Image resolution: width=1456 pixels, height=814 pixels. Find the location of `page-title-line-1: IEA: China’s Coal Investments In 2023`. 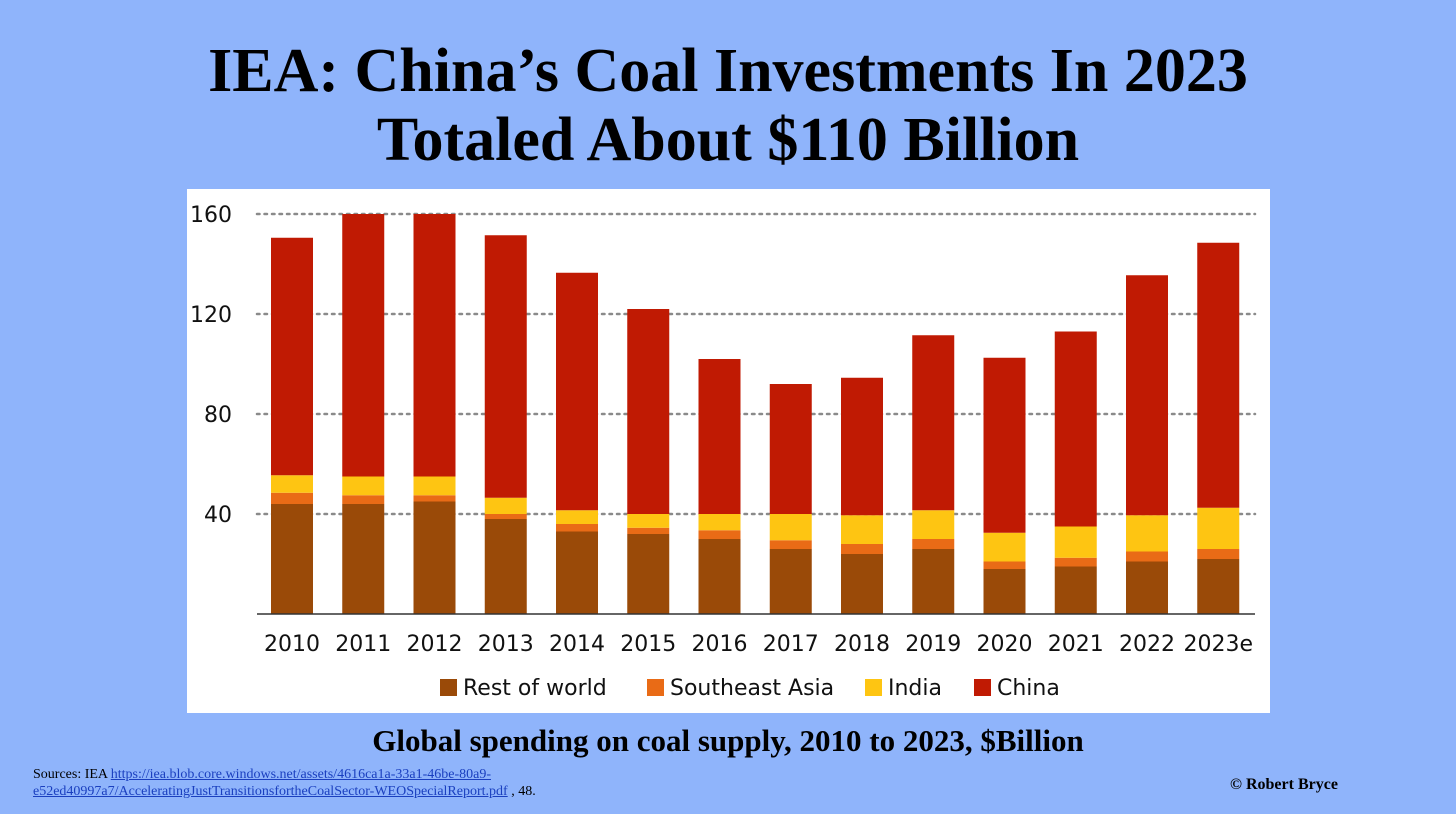

page-title-line-1: IEA: China’s Coal Investments In 2023 is located at coordinates (728, 71).